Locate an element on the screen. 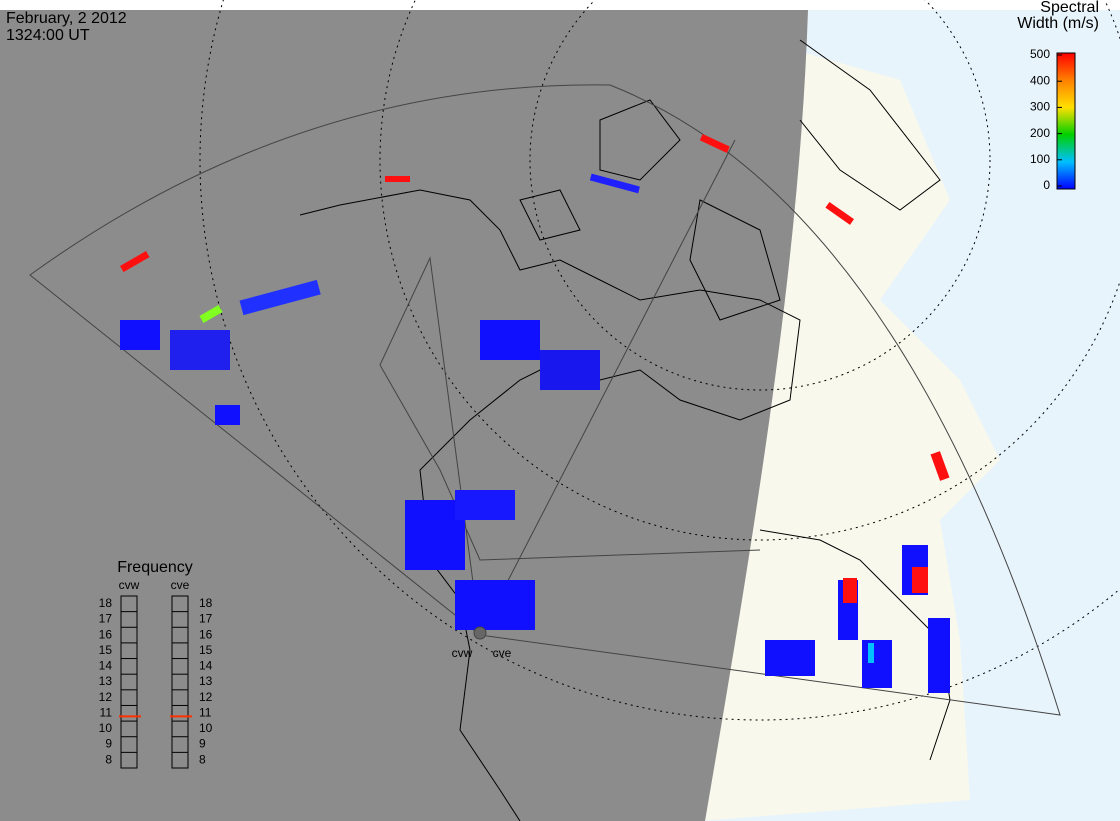  radar-name: cvw is located at coordinates (129, 585).